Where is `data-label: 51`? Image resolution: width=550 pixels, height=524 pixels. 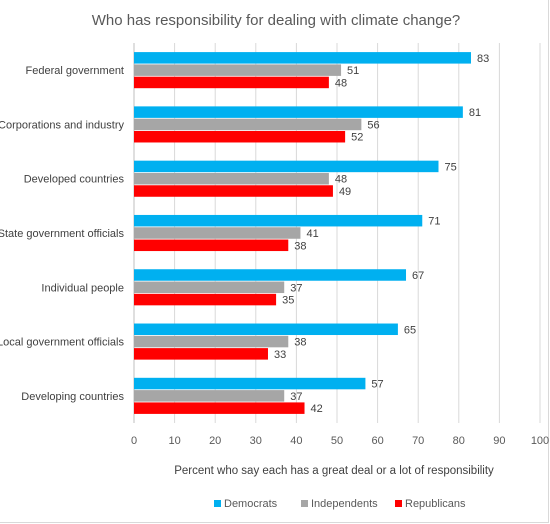 data-label: 51 is located at coordinates (353, 71).